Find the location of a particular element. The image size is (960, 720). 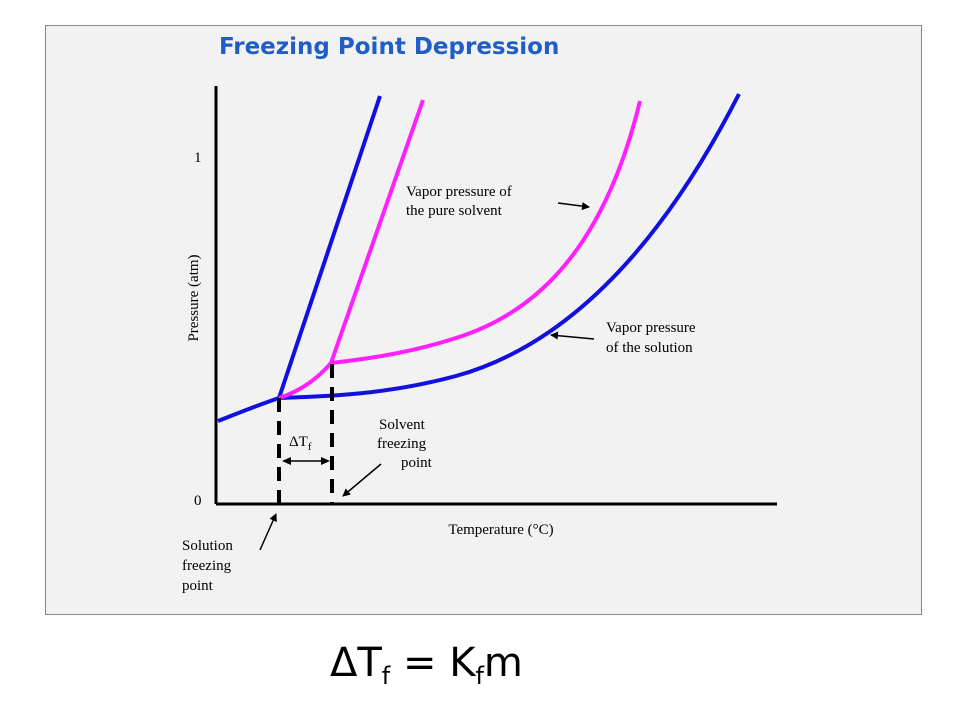

pure-solvent-sublimation-curve is located at coordinates (305, 380).